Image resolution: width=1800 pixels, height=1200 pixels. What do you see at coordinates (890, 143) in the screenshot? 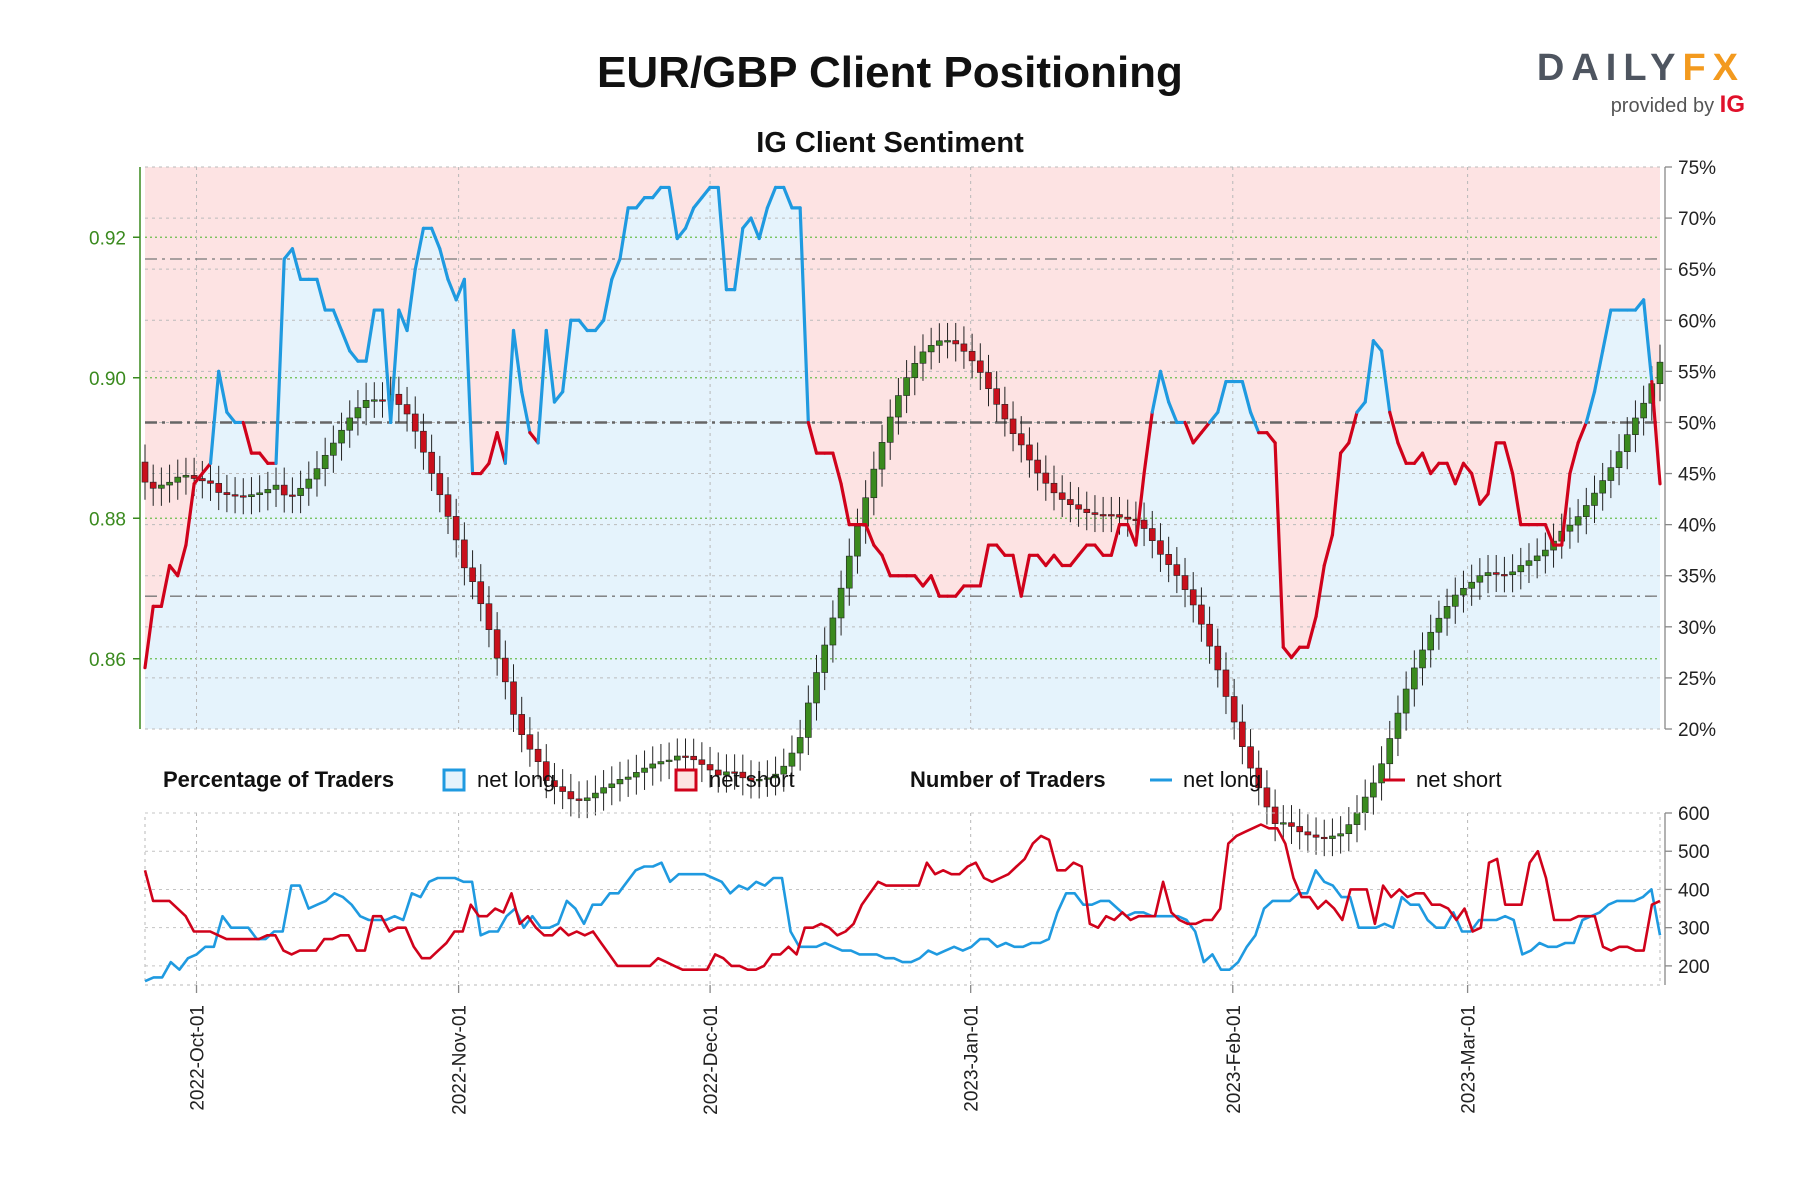
I see `chart-subtitle: IG Client Sentiment` at bounding box center [890, 143].